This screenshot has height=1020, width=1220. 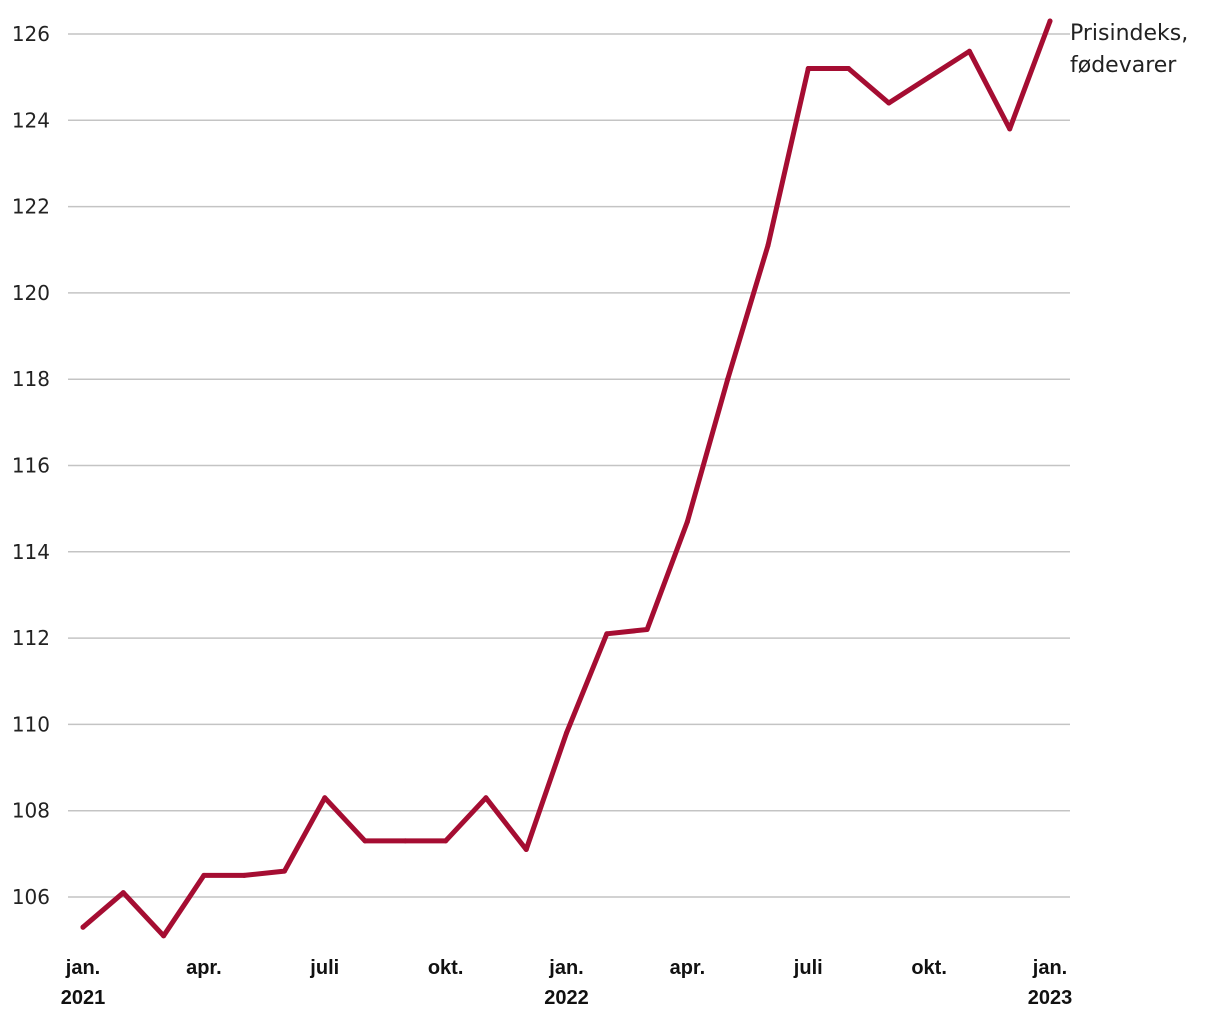 I want to click on series-label-line: fødevarer, so click(x=1123, y=65).